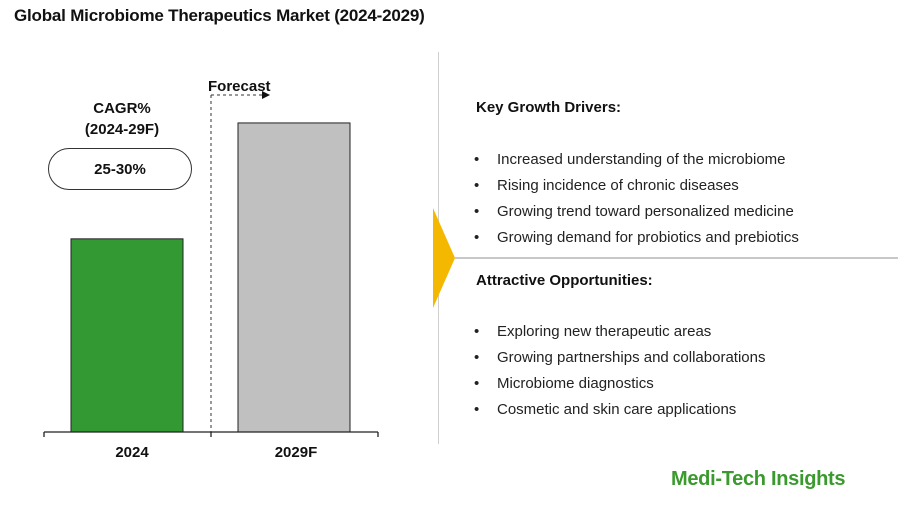 The image size is (906, 507). What do you see at coordinates (122, 129) in the screenshot?
I see `cagr-label-line2: (2024-29F)` at bounding box center [122, 129].